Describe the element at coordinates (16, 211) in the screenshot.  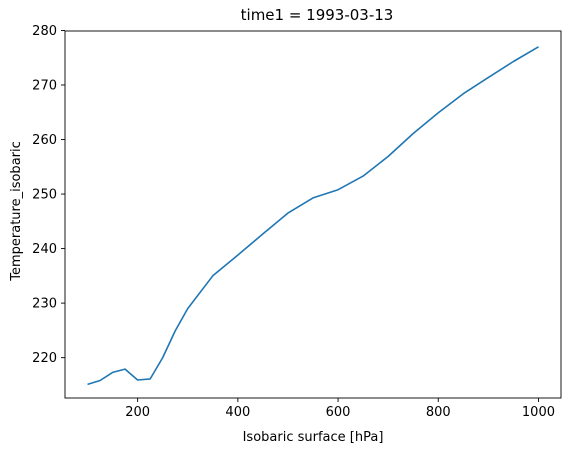
I see `y-axis-label: Temperature_isobaric` at that location.